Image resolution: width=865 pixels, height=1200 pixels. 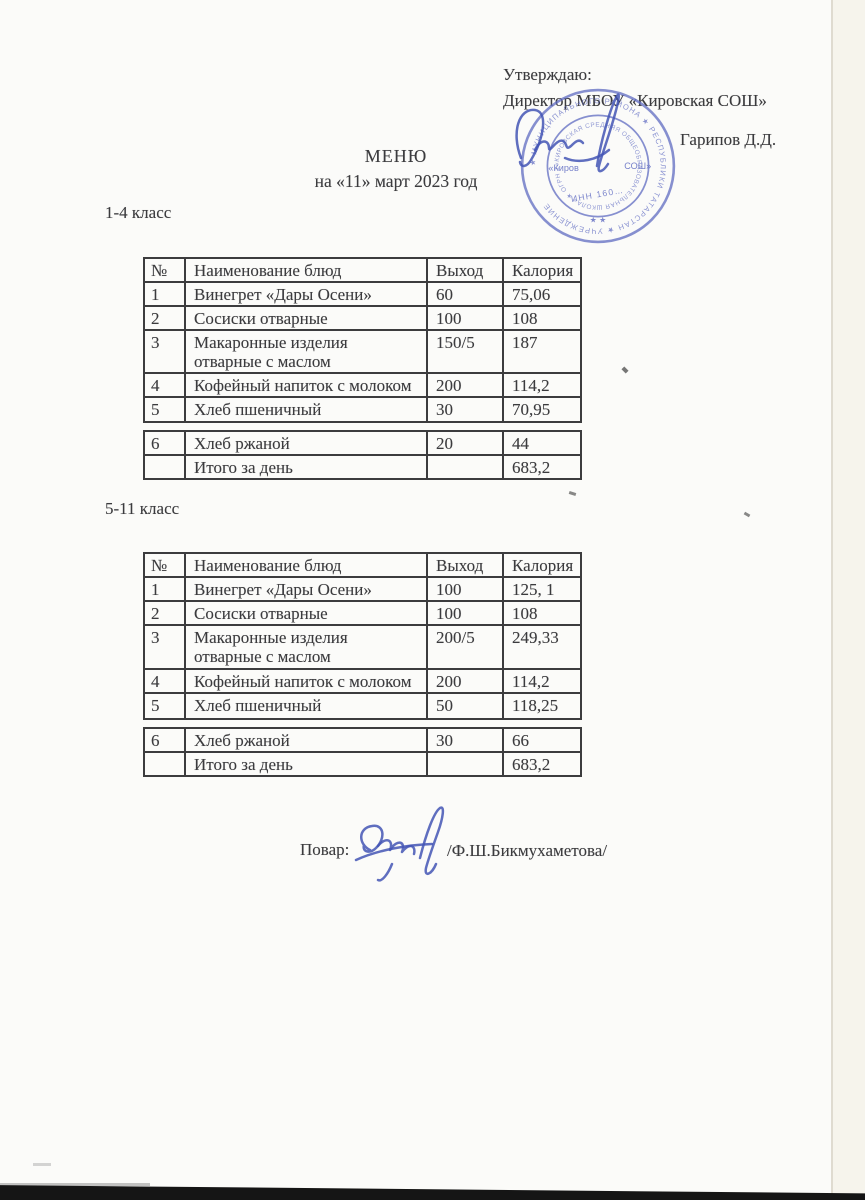 I want to click on table-row: 1 Винегрет «Дары Осени» 60 75,06, so click(x=362, y=294).